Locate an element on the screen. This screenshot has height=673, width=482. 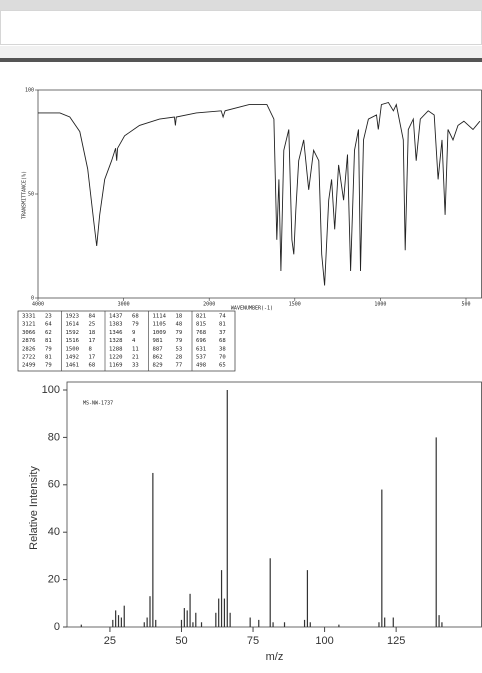
peak-wavenumber: 537 is located at coordinates (201, 358).